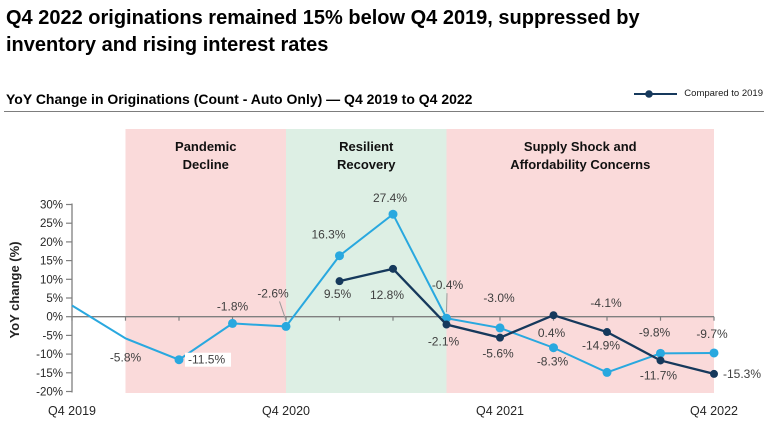  I want to click on y-axis-tick-label: 15%, so click(51, 262).